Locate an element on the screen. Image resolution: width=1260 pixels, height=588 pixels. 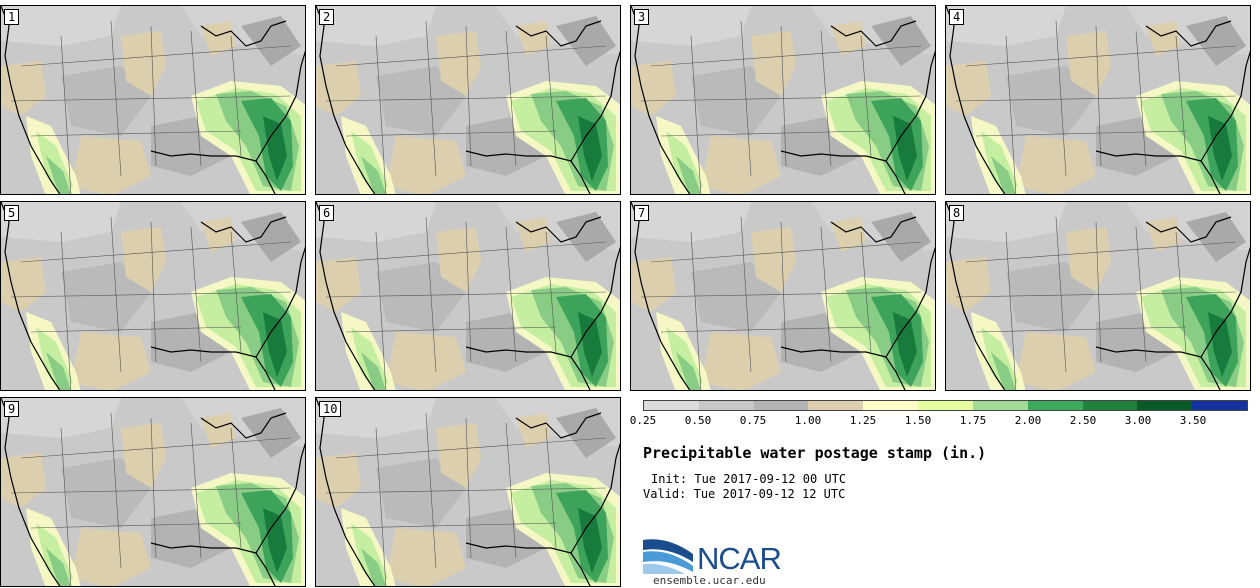
colorbar-tick-label: 1.75 is located at coordinates (973, 420).